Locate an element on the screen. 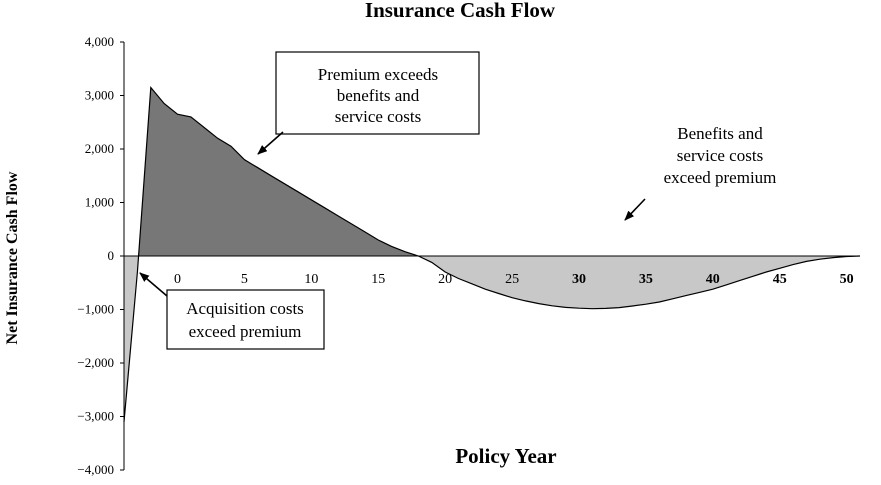 The height and width of the screenshot is (485, 881). x-tick-label: 20 is located at coordinates (445, 279).